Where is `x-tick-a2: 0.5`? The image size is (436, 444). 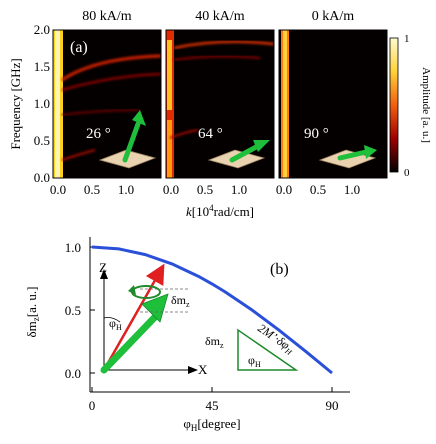
x-tick-a2: 0.5 is located at coordinates (205, 189).